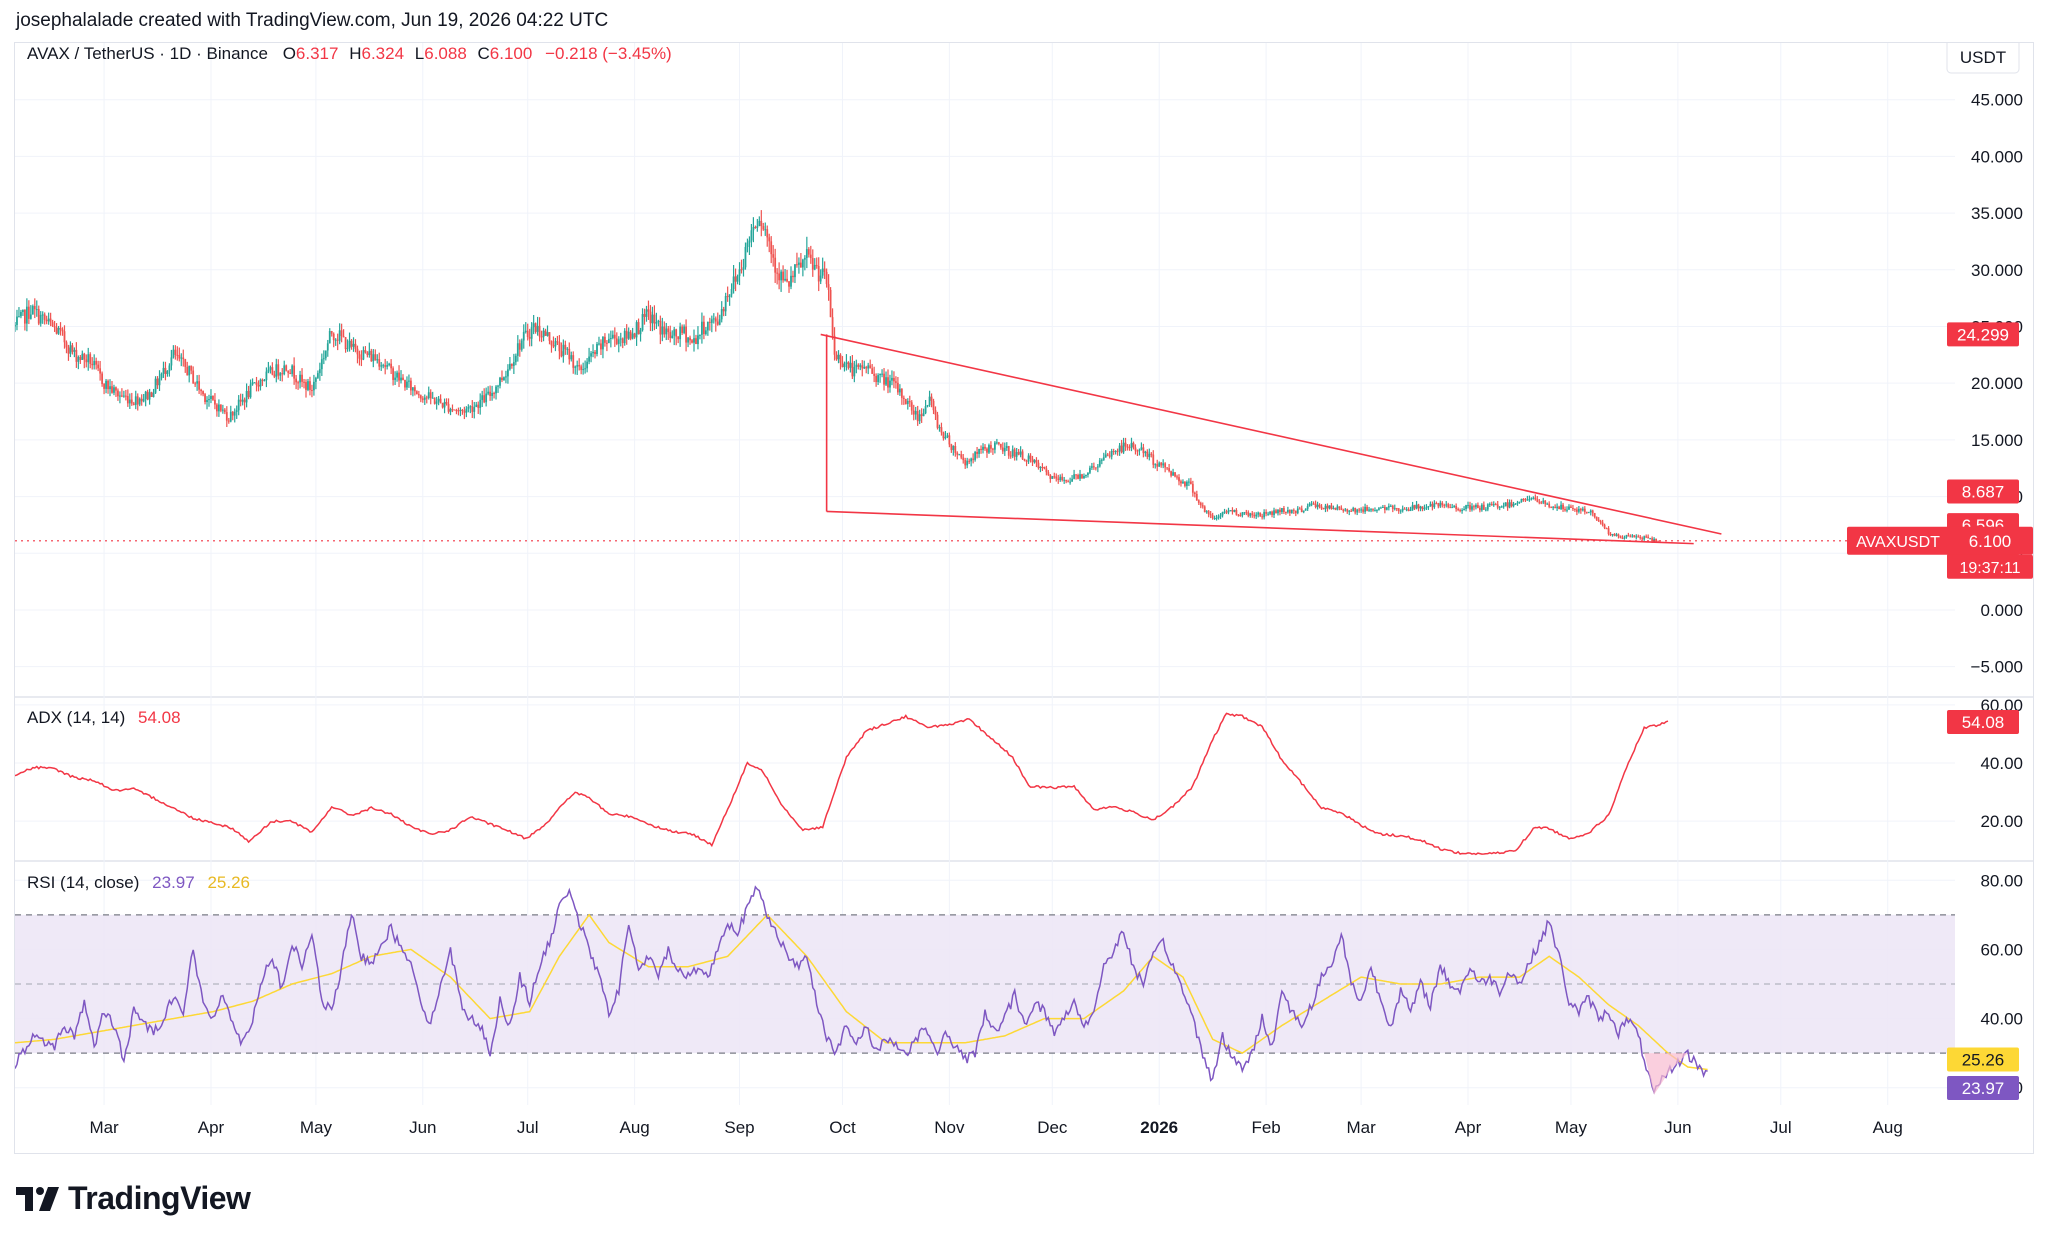 This screenshot has height=1244, width=2048. I want to click on x-tick-label: Sep, so click(739, 1127).